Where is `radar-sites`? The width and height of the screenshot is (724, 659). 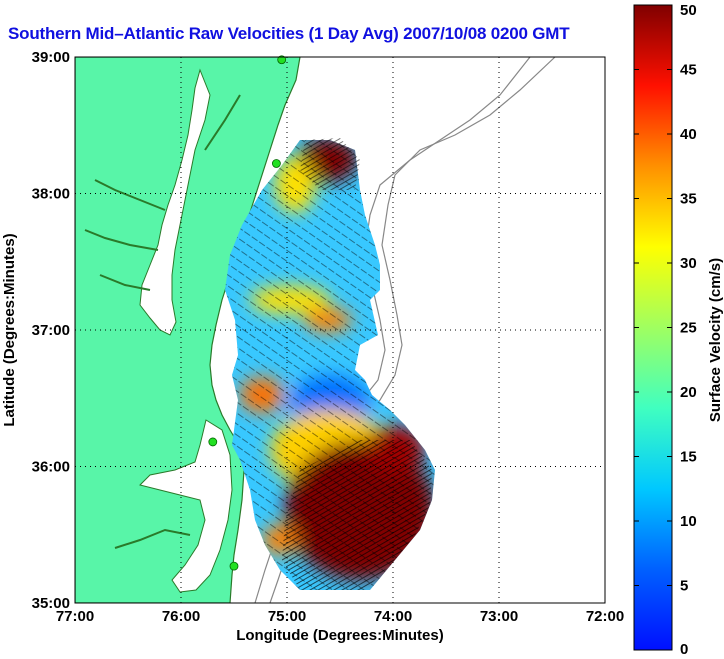
radar-sites is located at coordinates (247, 313).